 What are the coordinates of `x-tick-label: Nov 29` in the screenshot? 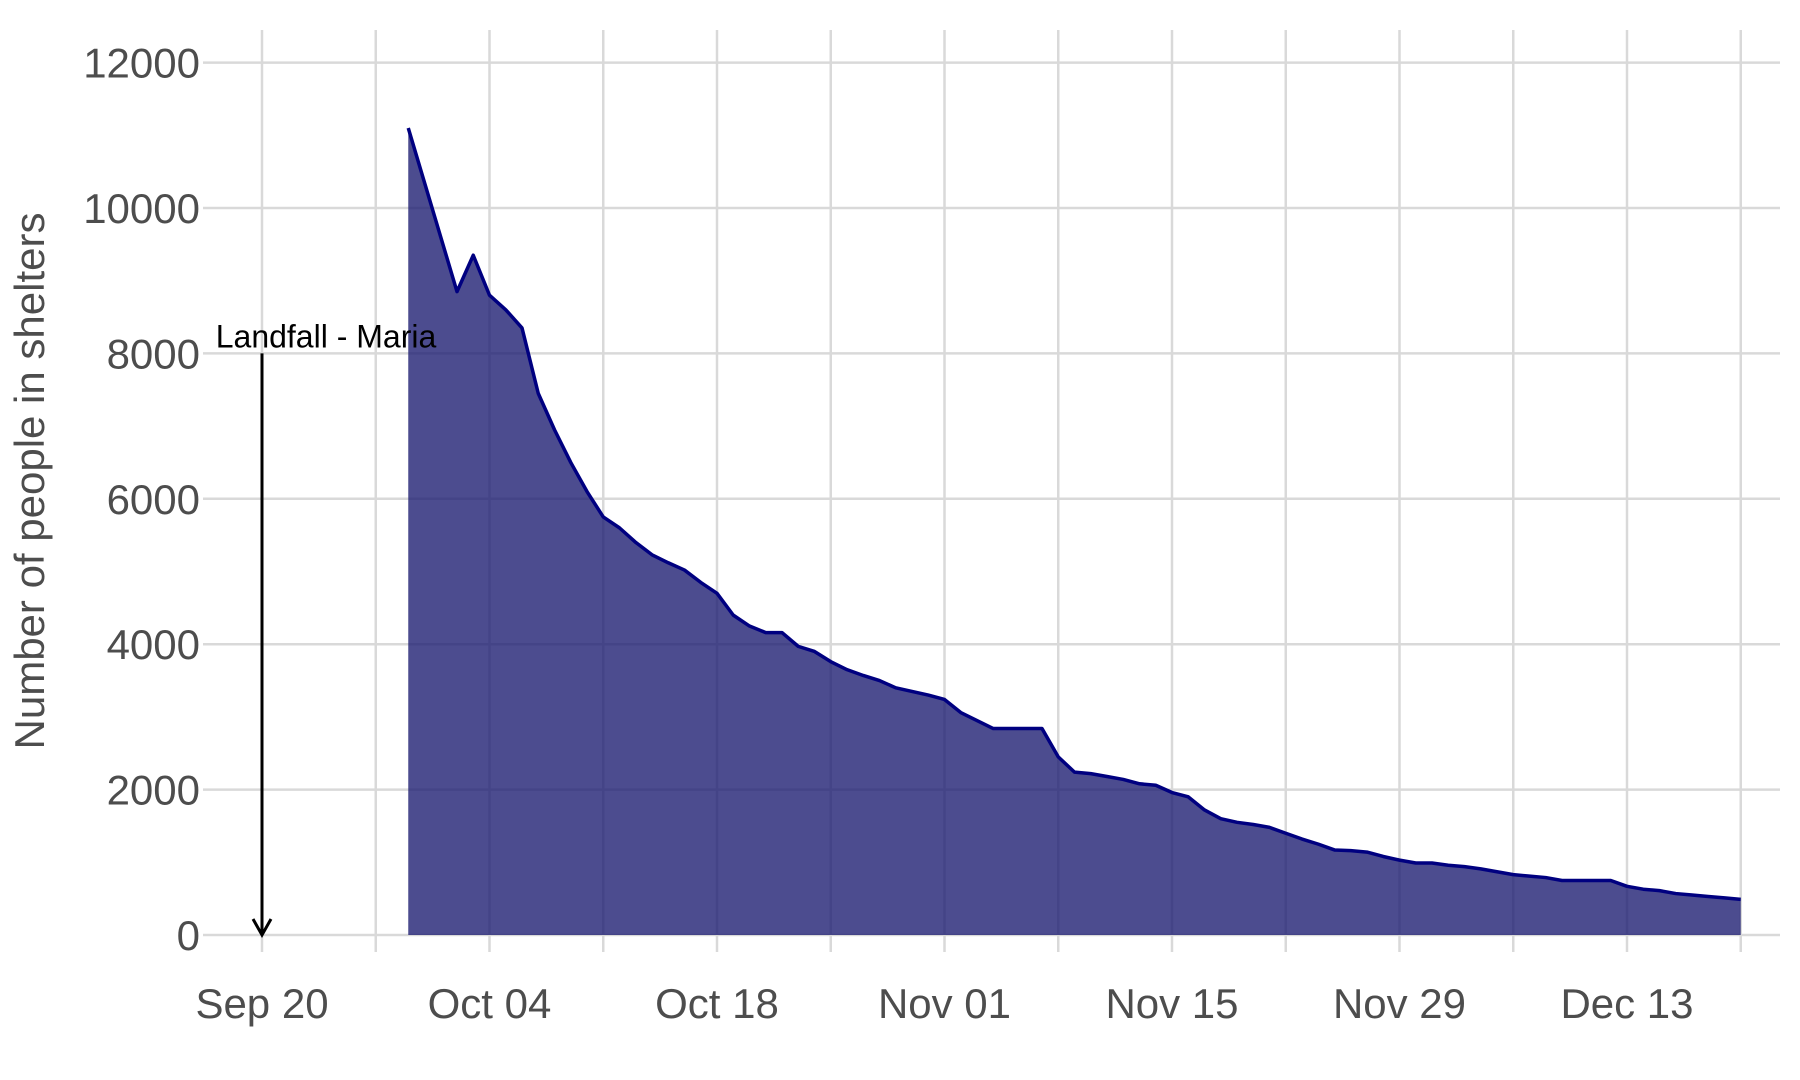 It's located at (1399, 1003).